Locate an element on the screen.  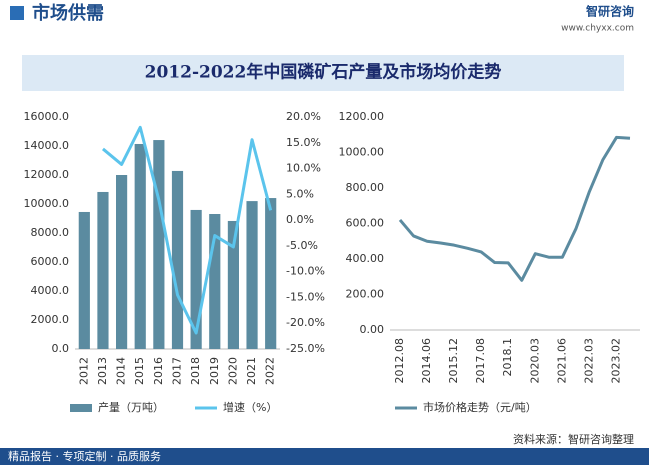
x-tick-label: 2015 is located at coordinates (139, 371).